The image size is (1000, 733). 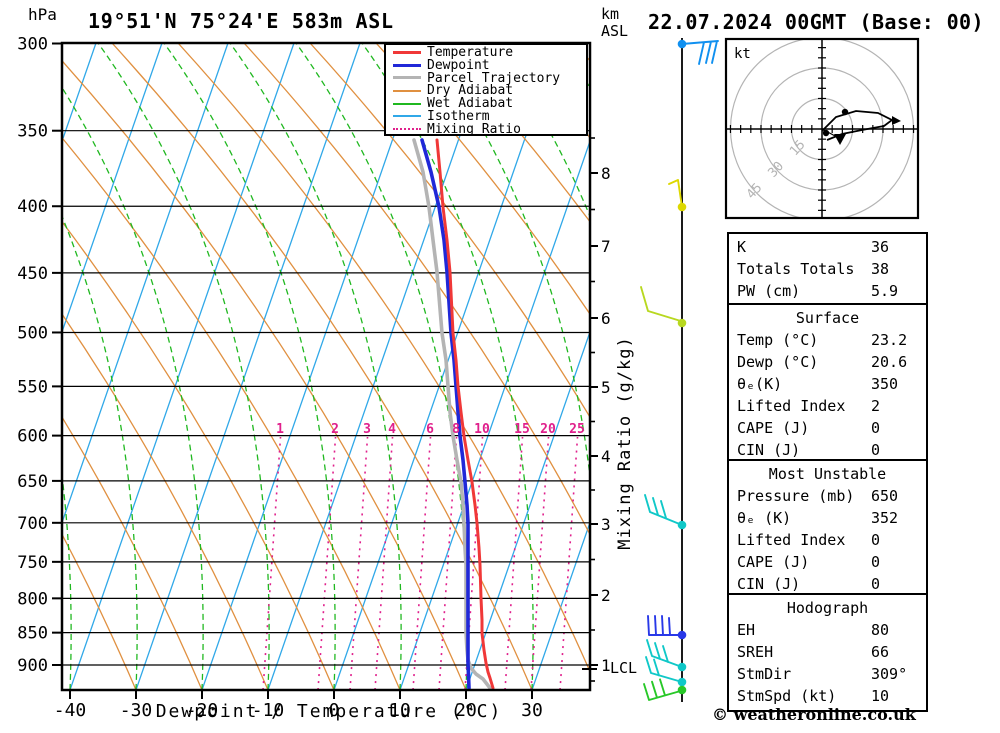 I want to click on temperature-curve, so click(x=465, y=414).